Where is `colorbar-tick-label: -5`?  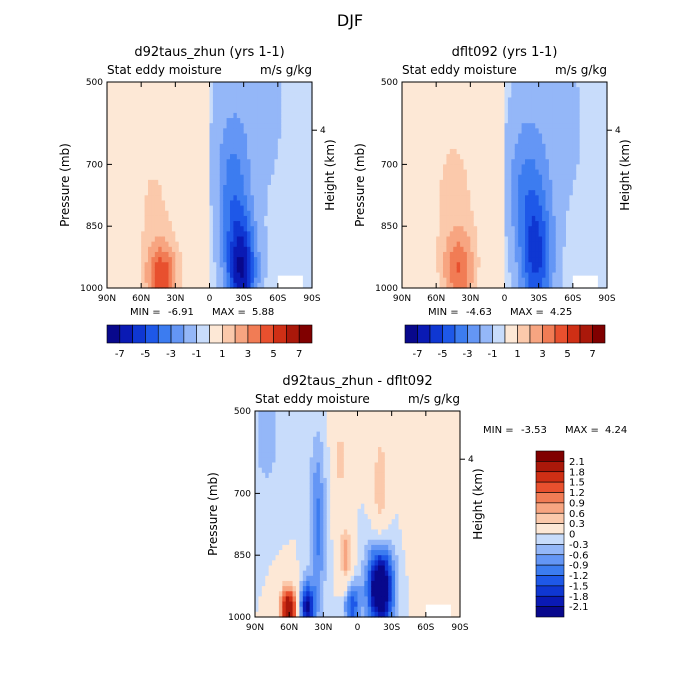
colorbar-tick-label: -5 is located at coordinates (443, 354).